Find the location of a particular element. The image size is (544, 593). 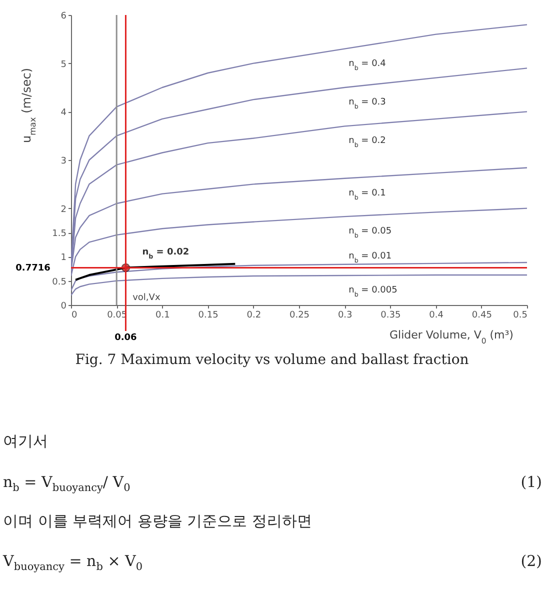

x-tick-label: 0.35 is located at coordinates (390, 315).